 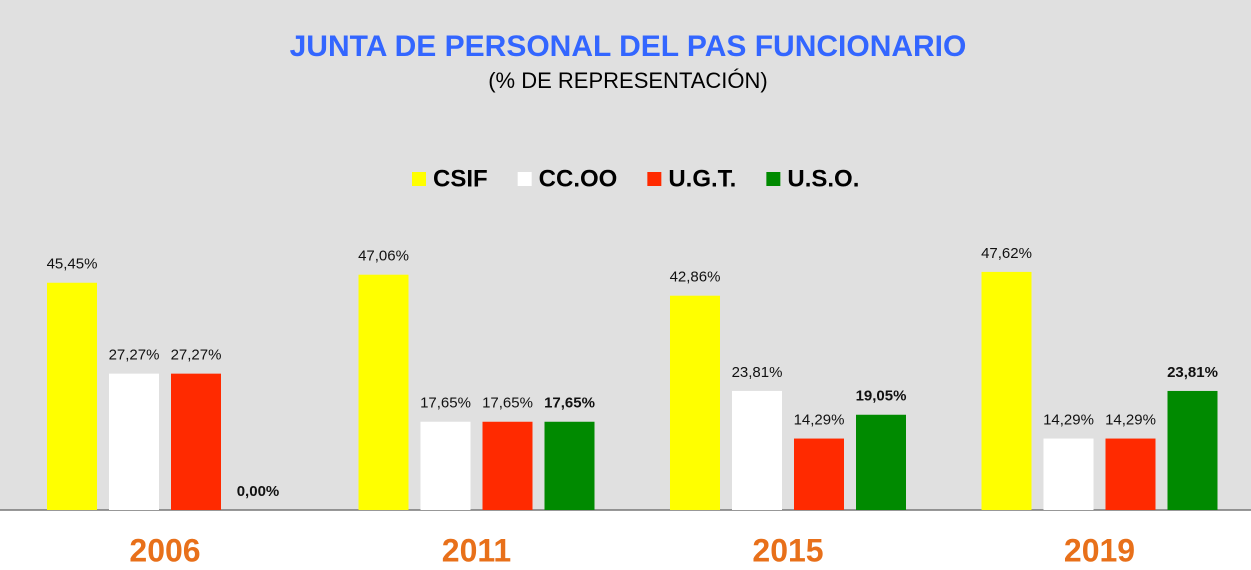 What do you see at coordinates (164, 550) in the screenshot?
I see `x-tick-label: 2006` at bounding box center [164, 550].